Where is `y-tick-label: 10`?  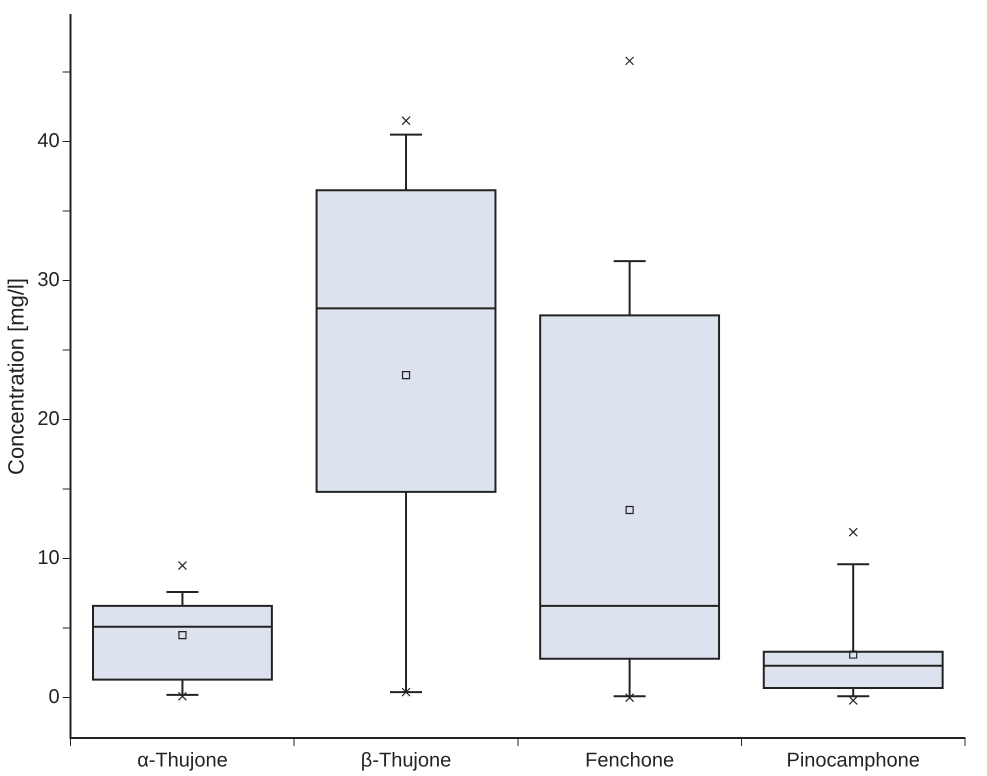
y-tick-label: 10 is located at coordinates (48, 558).